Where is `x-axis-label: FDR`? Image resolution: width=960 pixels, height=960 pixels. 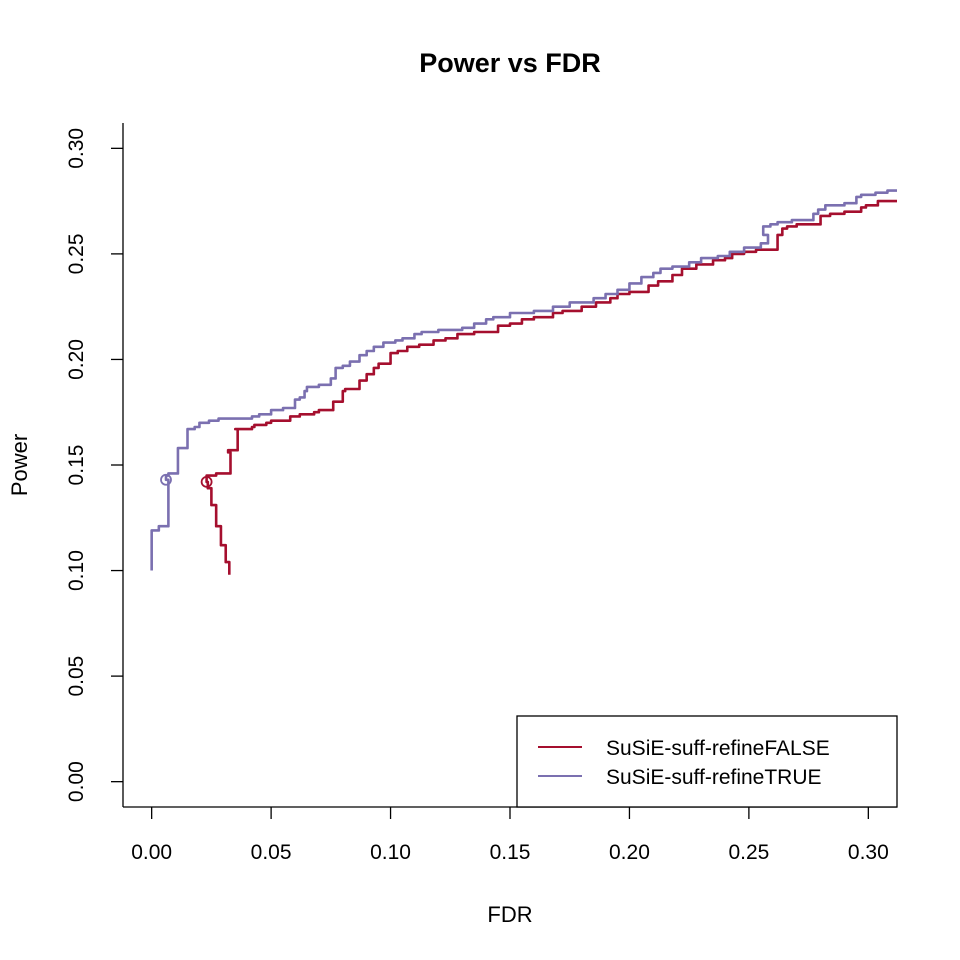 x-axis-label: FDR is located at coordinates (509, 914).